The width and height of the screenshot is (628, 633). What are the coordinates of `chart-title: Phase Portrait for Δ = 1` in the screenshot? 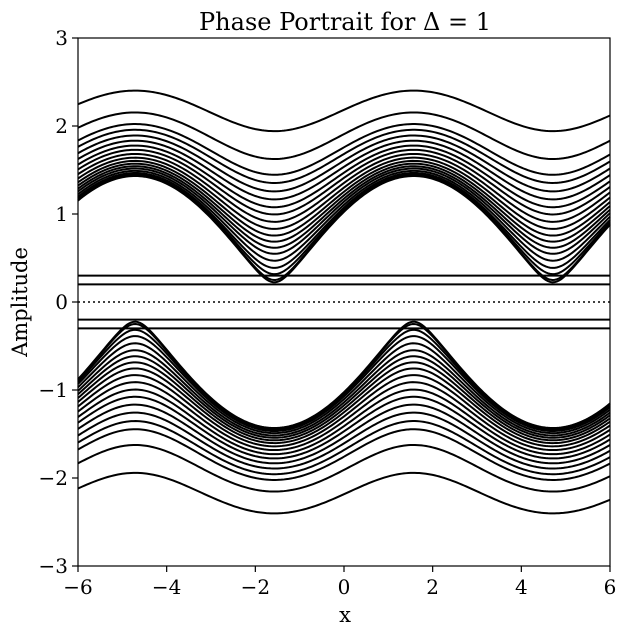 It's located at (345, 22).